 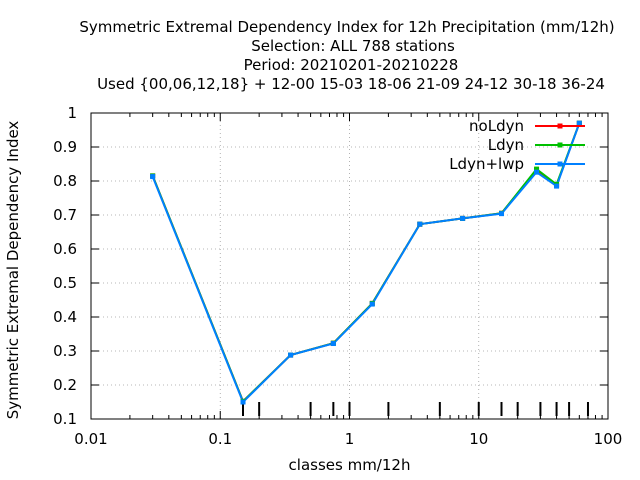 I want to click on x-tick-label: 10, so click(x=478, y=439).